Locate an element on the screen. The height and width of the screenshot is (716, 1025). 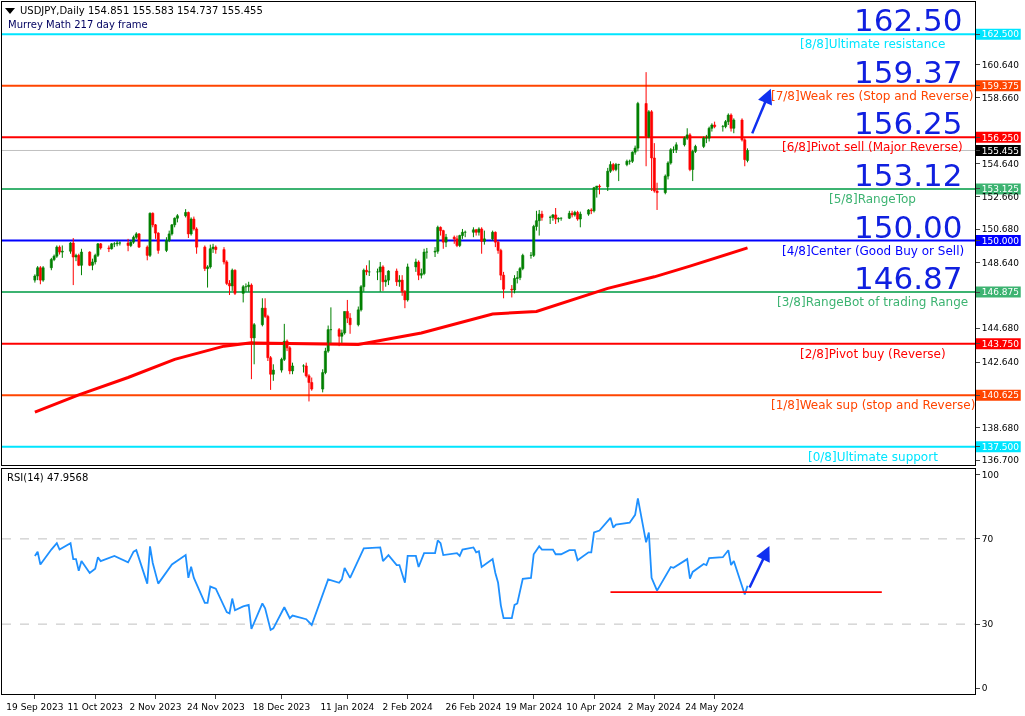
y-tick-label: 155.455 is located at coordinates (1000, 150).